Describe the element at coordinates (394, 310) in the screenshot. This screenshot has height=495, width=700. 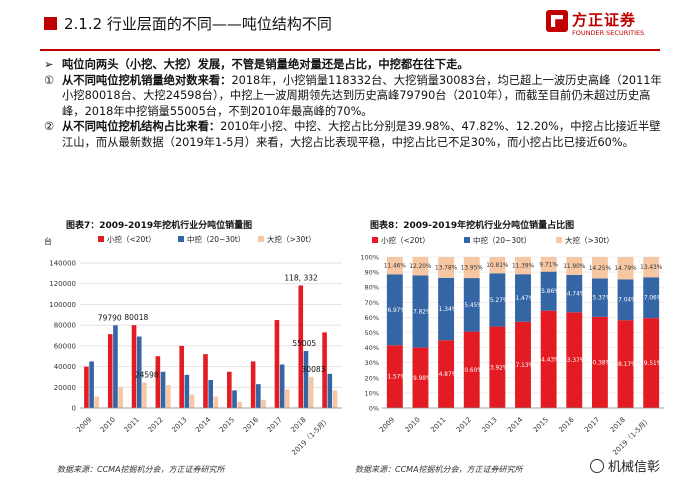
I see `stack-medium-2009` at that location.